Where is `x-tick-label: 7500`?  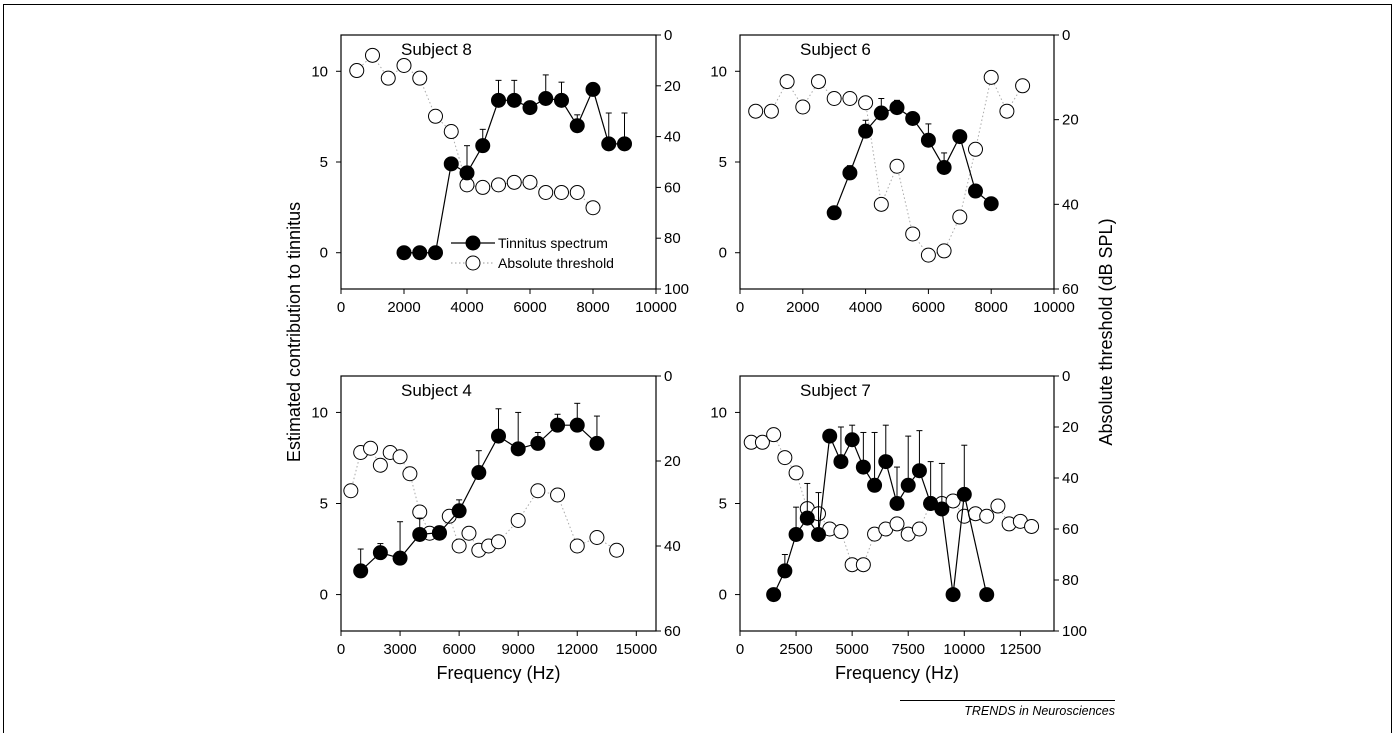 x-tick-label: 7500 is located at coordinates (908, 649).